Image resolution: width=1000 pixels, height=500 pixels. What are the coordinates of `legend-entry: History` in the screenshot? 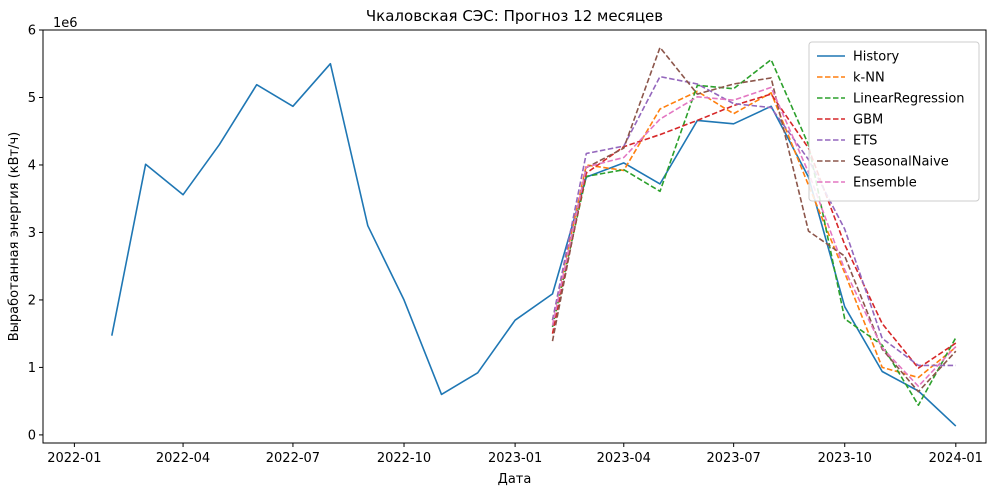 It's located at (876, 57).